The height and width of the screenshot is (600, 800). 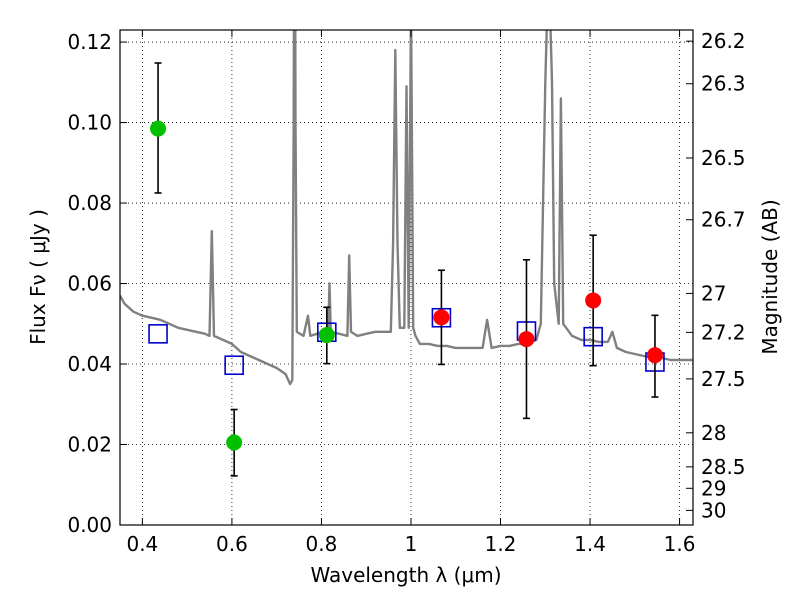 What do you see at coordinates (713, 433) in the screenshot?
I see `y2-tick-label: 28` at bounding box center [713, 433].